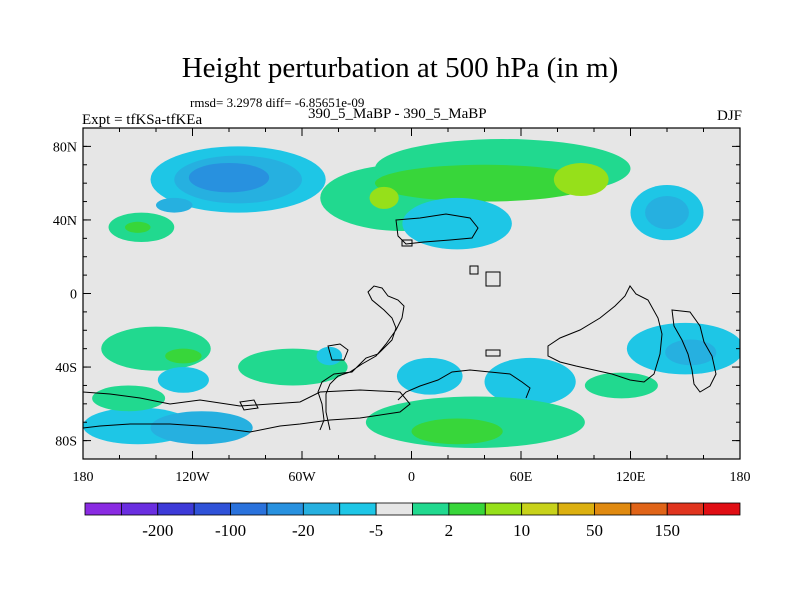 This screenshot has height=600, width=800. Describe the element at coordinates (412, 521) in the screenshot. I see `colorbar: -200 -100 -20 -5 2 10 50 150` at that location.